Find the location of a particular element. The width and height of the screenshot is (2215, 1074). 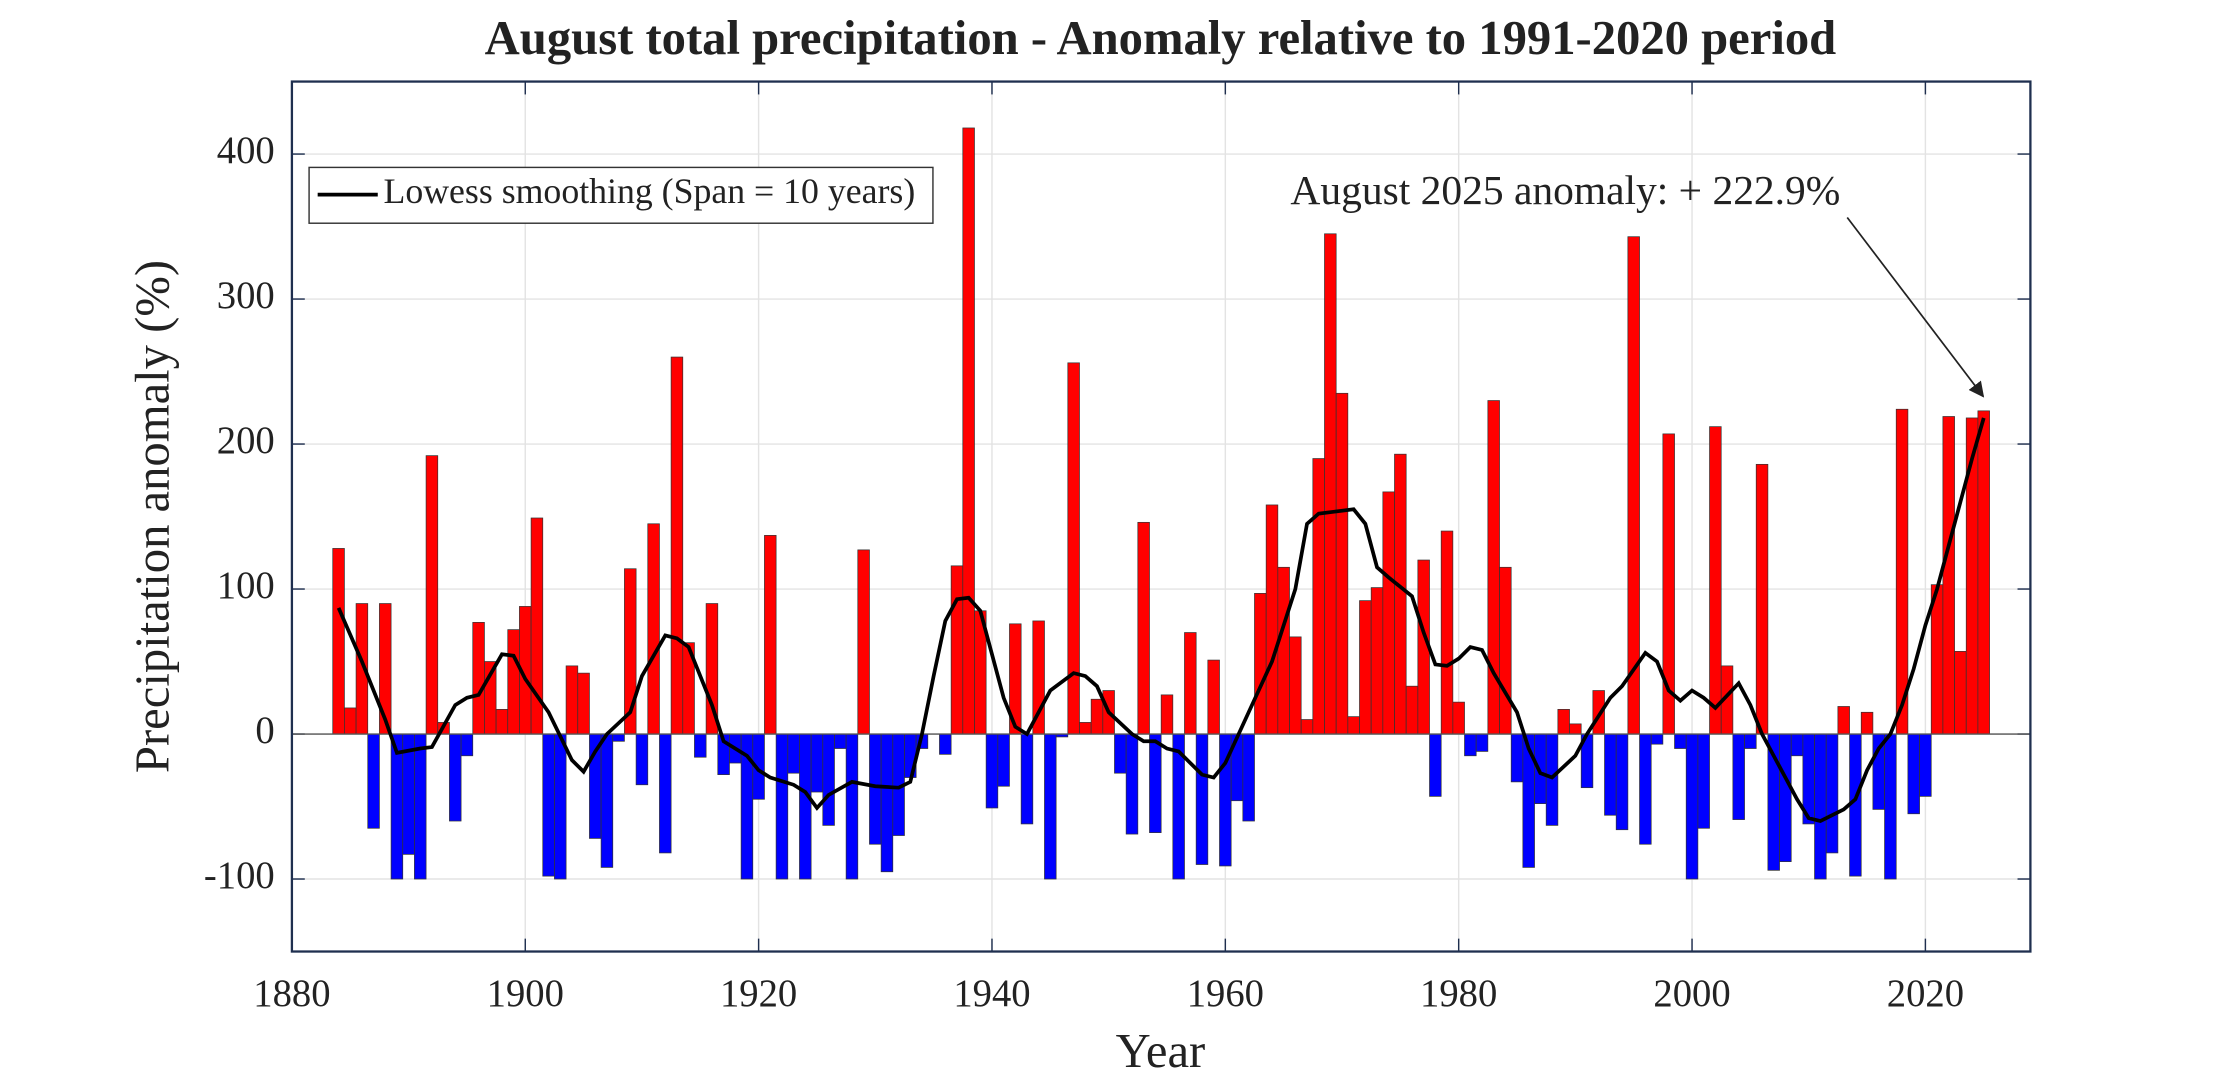

y-tick-label: 300 is located at coordinates (246, 296).